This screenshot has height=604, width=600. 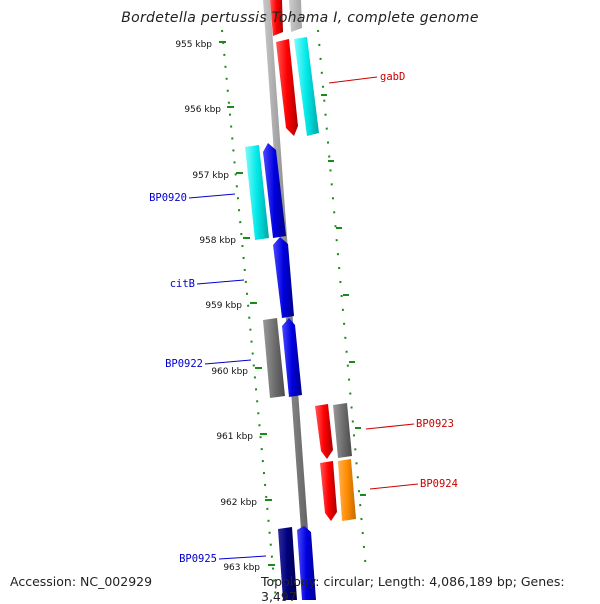 I want to click on gene-label-gabD: gabD, so click(x=366, y=77).